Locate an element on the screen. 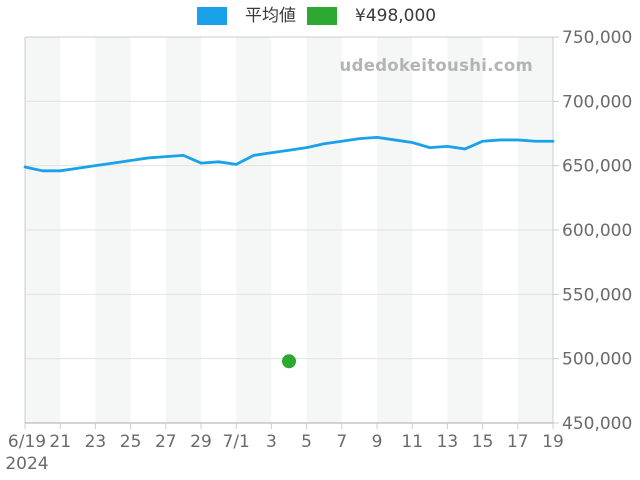 The image size is (640, 480). y-tick-label: 650,000 is located at coordinates (597, 167).